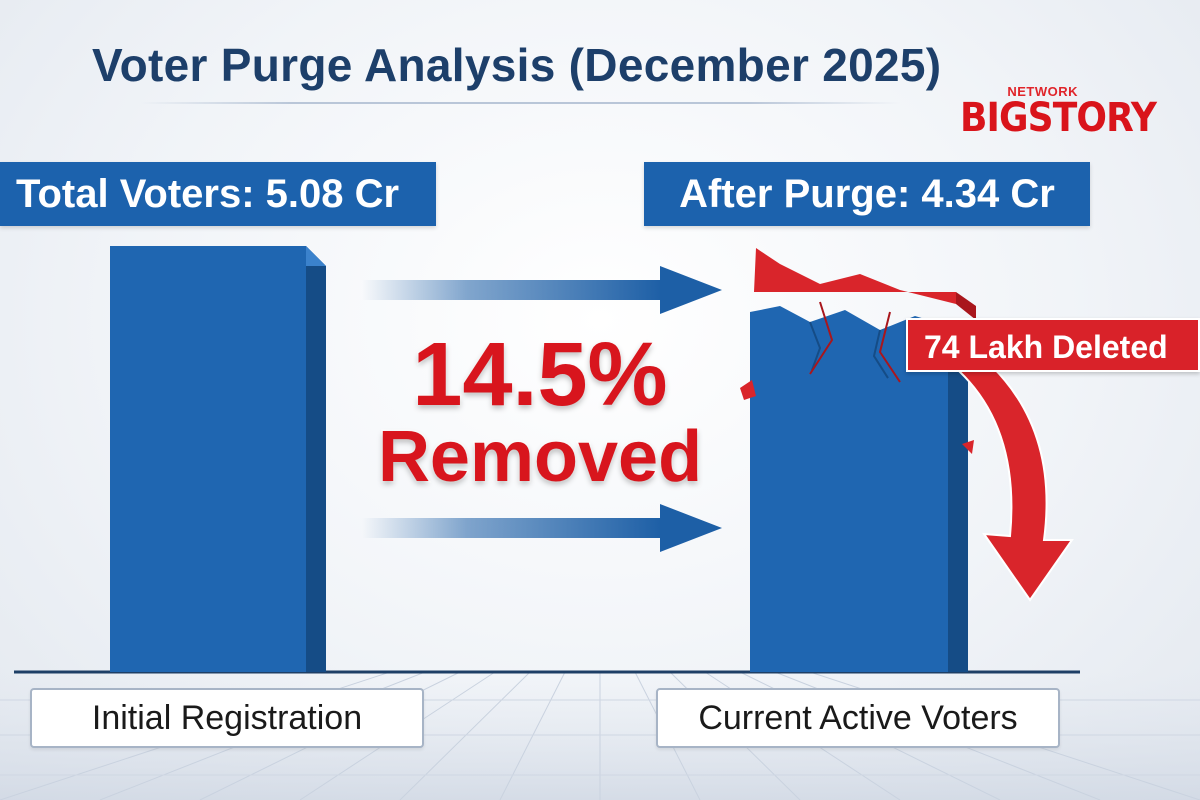 This screenshot has height=800, width=1200. I want to click on bar-initial-registration, so click(218, 459).